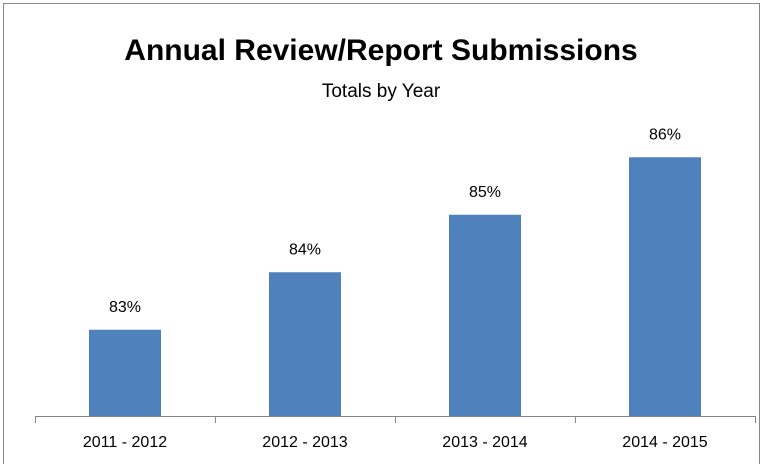 This screenshot has height=464, width=766. What do you see at coordinates (125, 442) in the screenshot?
I see `x-tick-label: 2011 - 2012` at bounding box center [125, 442].